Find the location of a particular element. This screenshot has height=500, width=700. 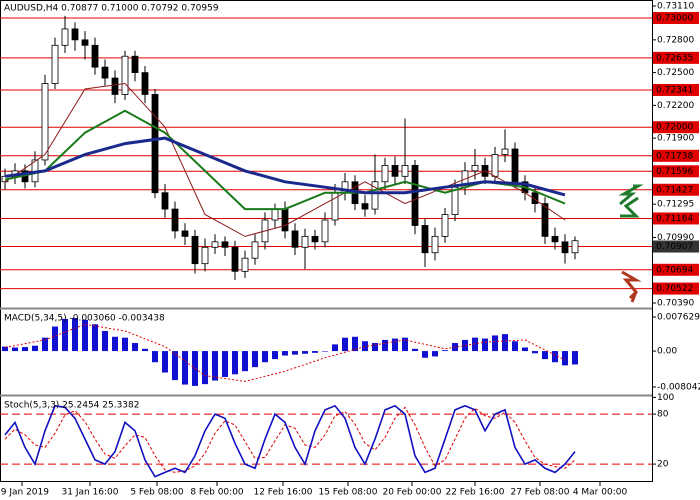

up-arrow-icon is located at coordinates (631, 201).